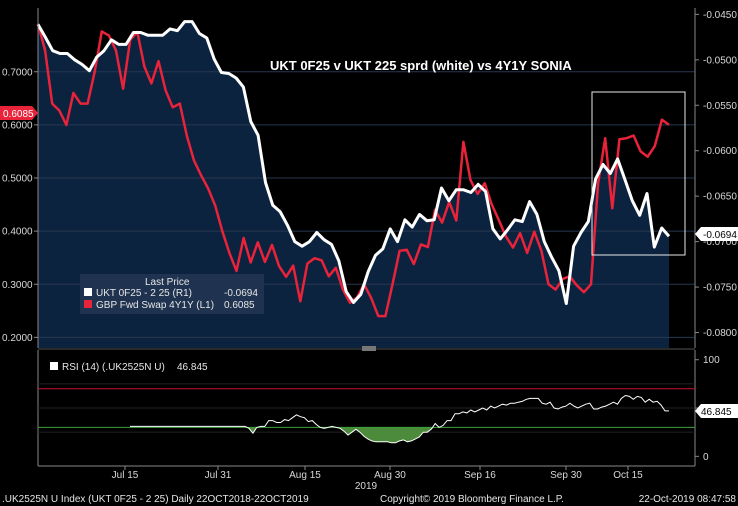 This screenshot has height=506, width=738. Describe the element at coordinates (720, 151) in the screenshot. I see `right-tick-label: -0.0600` at that location.